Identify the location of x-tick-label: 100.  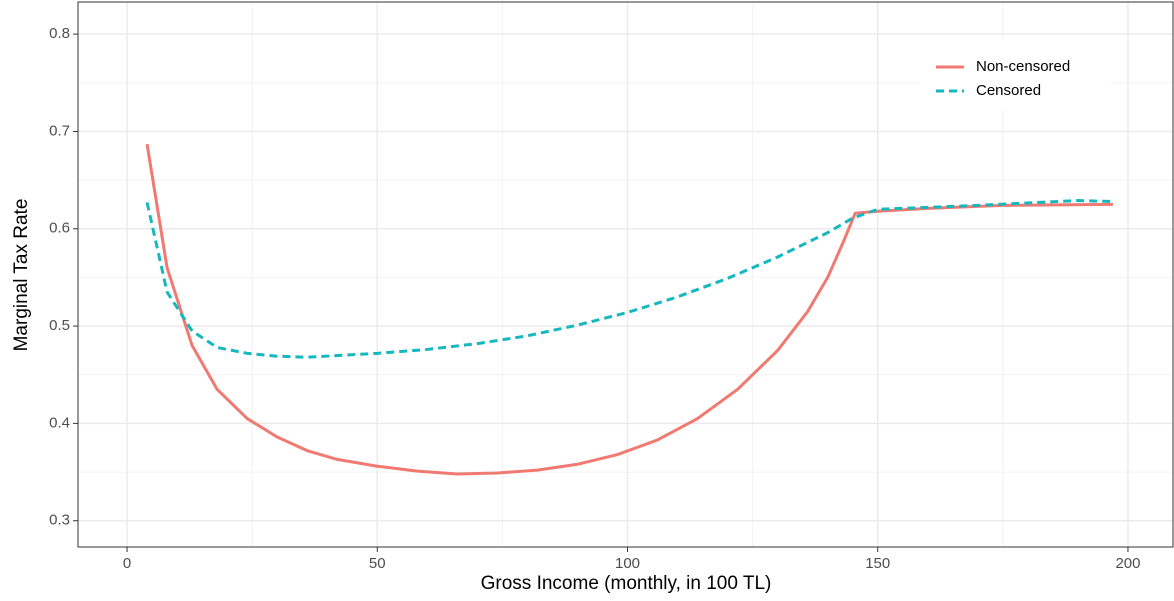
(627, 563).